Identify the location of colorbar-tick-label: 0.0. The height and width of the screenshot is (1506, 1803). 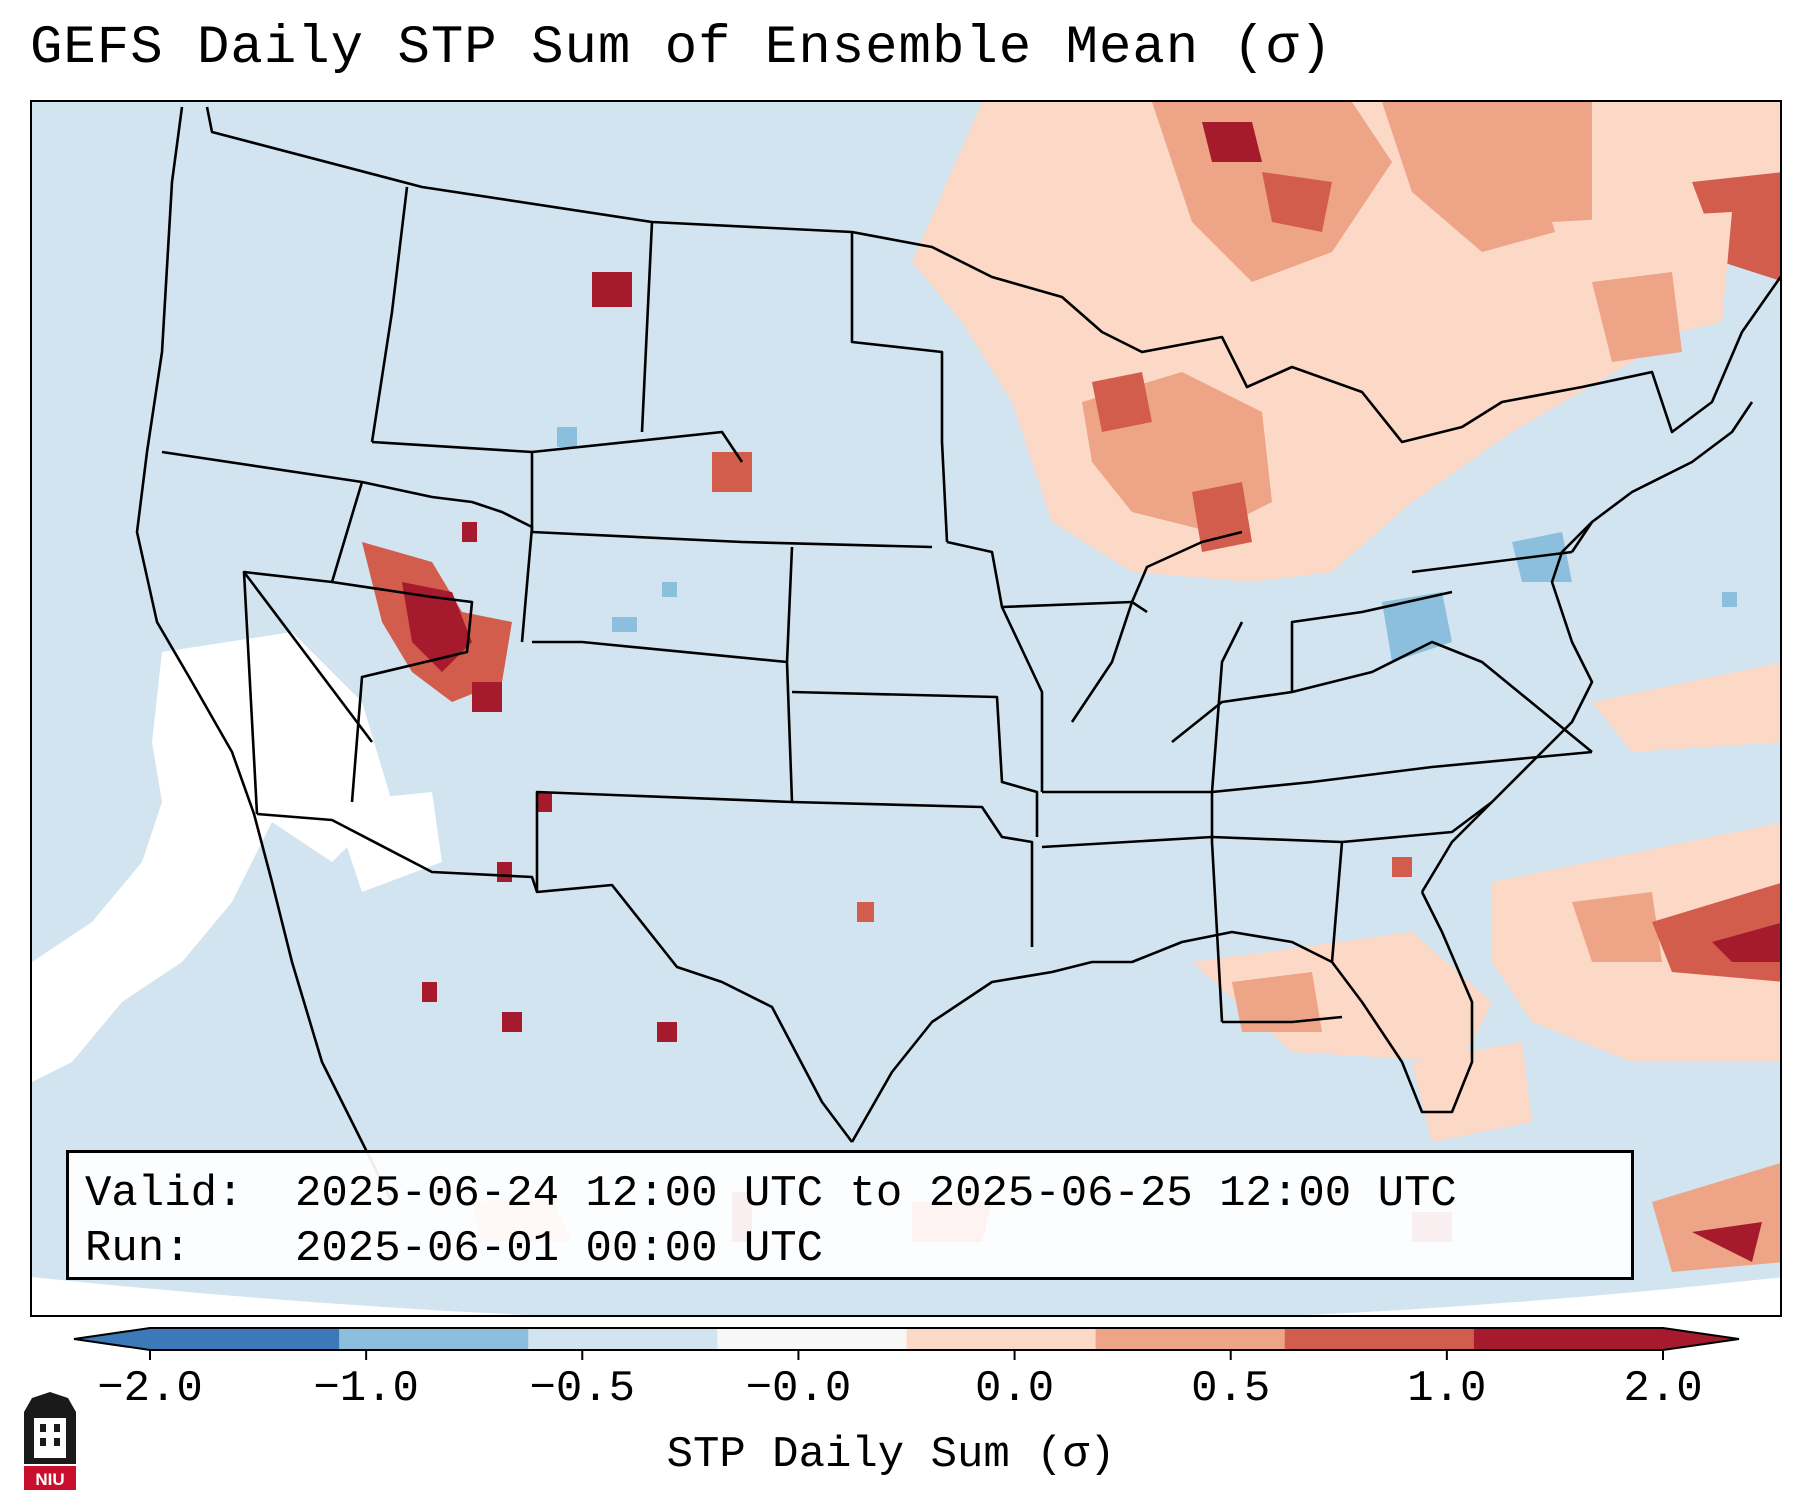
(1014, 1389).